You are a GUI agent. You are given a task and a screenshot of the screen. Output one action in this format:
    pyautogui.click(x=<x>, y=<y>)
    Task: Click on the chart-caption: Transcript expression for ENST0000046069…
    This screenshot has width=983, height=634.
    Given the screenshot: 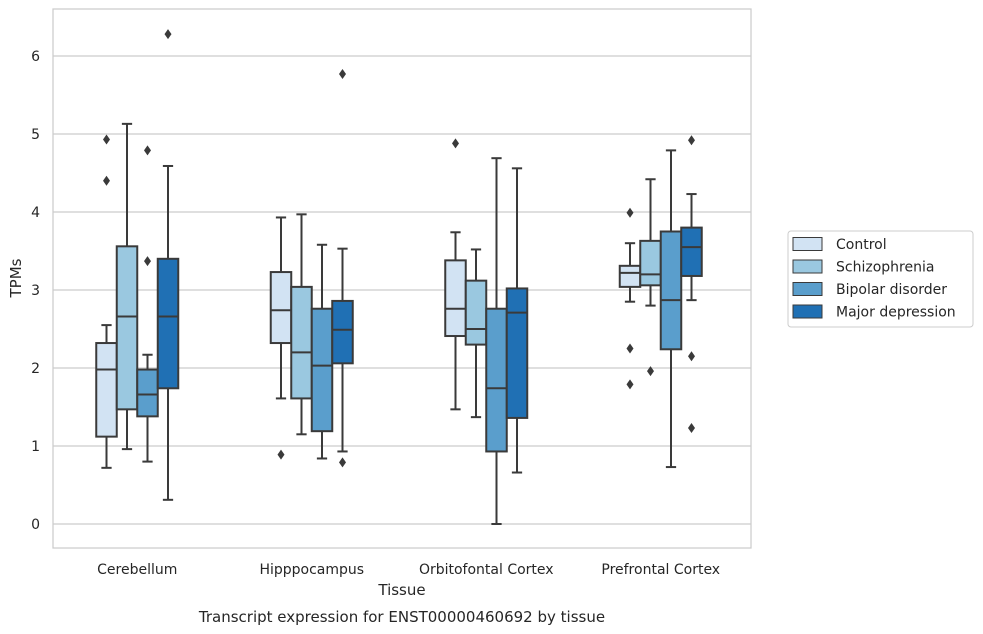 What is the action you would take?
    pyautogui.click(x=401, y=617)
    